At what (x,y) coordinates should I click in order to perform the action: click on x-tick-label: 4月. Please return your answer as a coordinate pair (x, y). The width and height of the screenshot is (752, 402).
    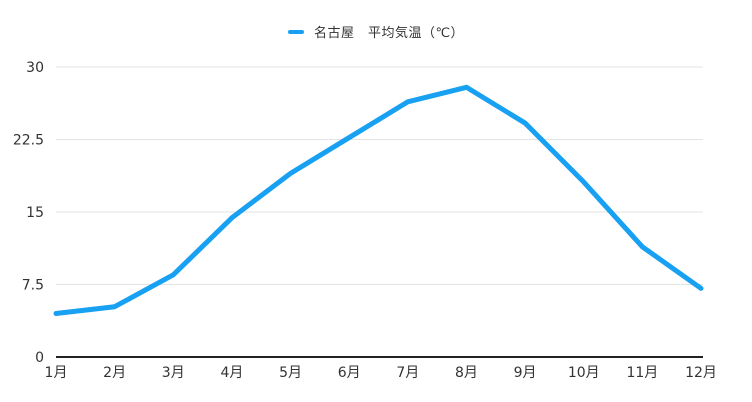
    Looking at the image, I should click on (231, 373).